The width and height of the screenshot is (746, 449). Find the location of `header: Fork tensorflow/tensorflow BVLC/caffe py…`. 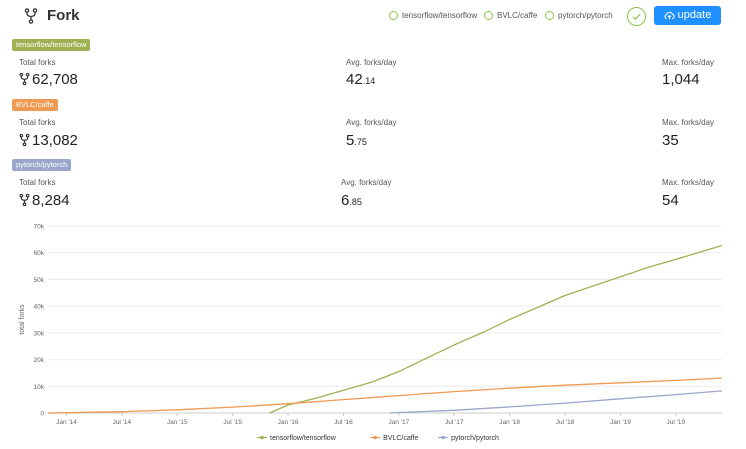

header: Fork tensorflow/tensorflow BVLC/caffe py… is located at coordinates (373, 17).